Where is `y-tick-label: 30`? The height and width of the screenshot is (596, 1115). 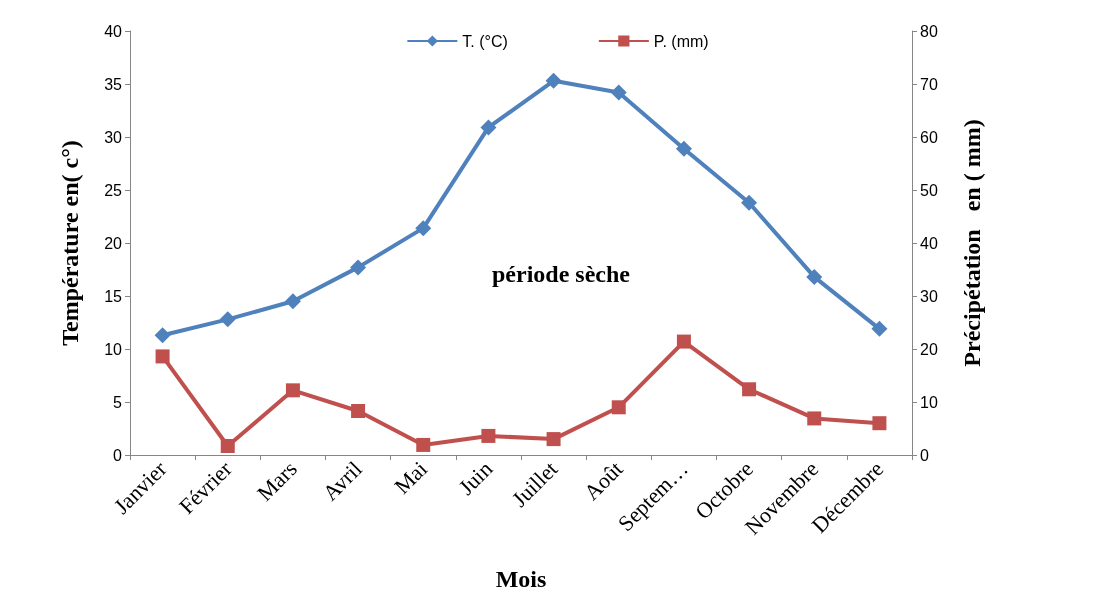
y-tick-label: 30 is located at coordinates (113, 137).